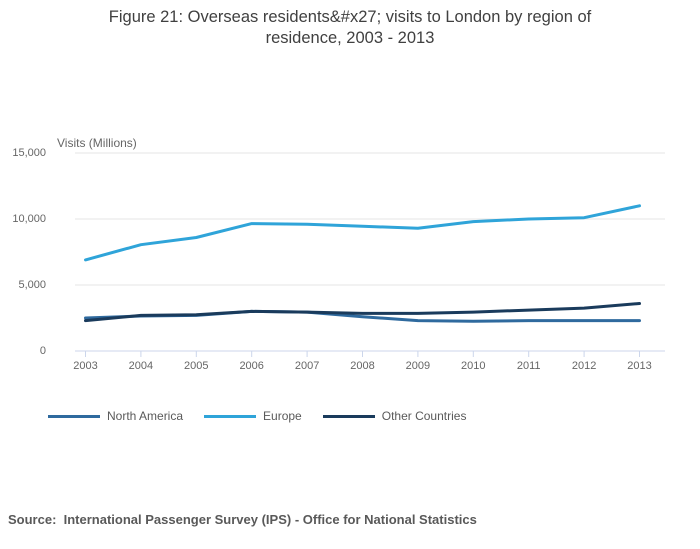 The image size is (700, 549). I want to click on legend-item-other-countries: Other Countries, so click(394, 416).